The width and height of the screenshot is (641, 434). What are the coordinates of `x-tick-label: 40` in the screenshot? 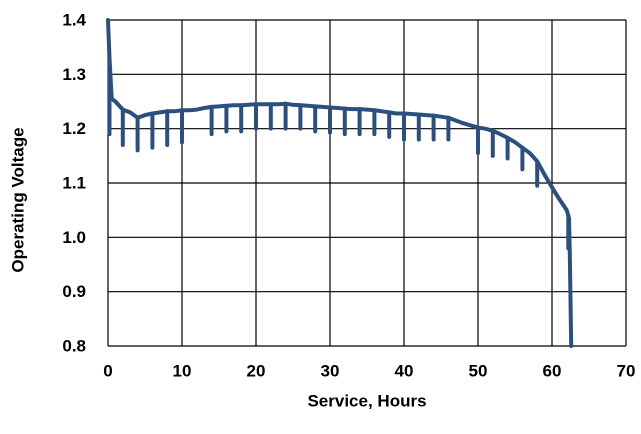 It's located at (404, 370).